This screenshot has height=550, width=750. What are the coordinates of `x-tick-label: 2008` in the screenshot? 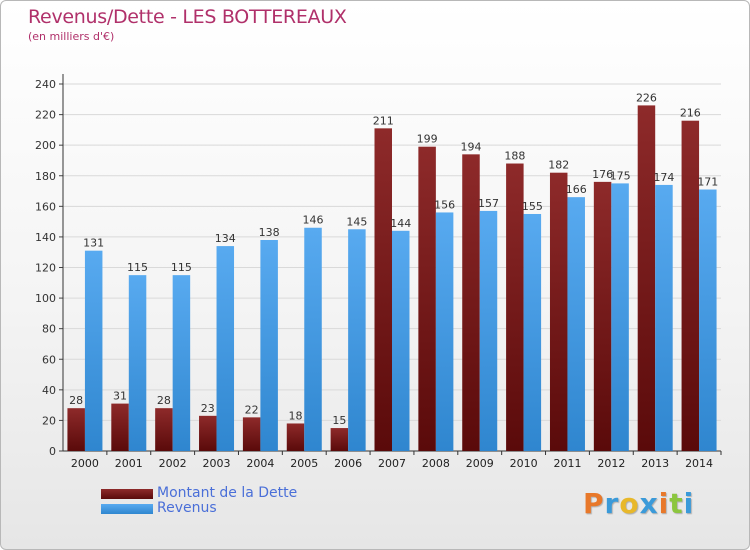 It's located at (436, 463).